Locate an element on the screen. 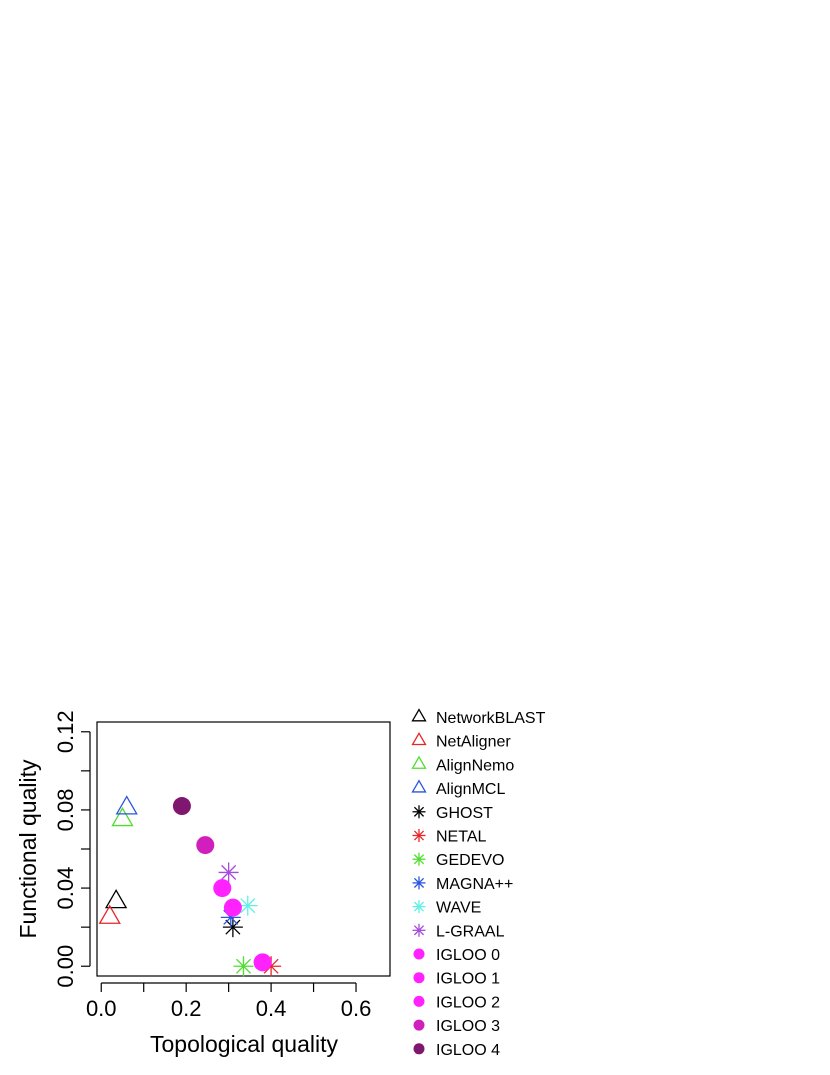  point-gedevo is located at coordinates (243, 966).